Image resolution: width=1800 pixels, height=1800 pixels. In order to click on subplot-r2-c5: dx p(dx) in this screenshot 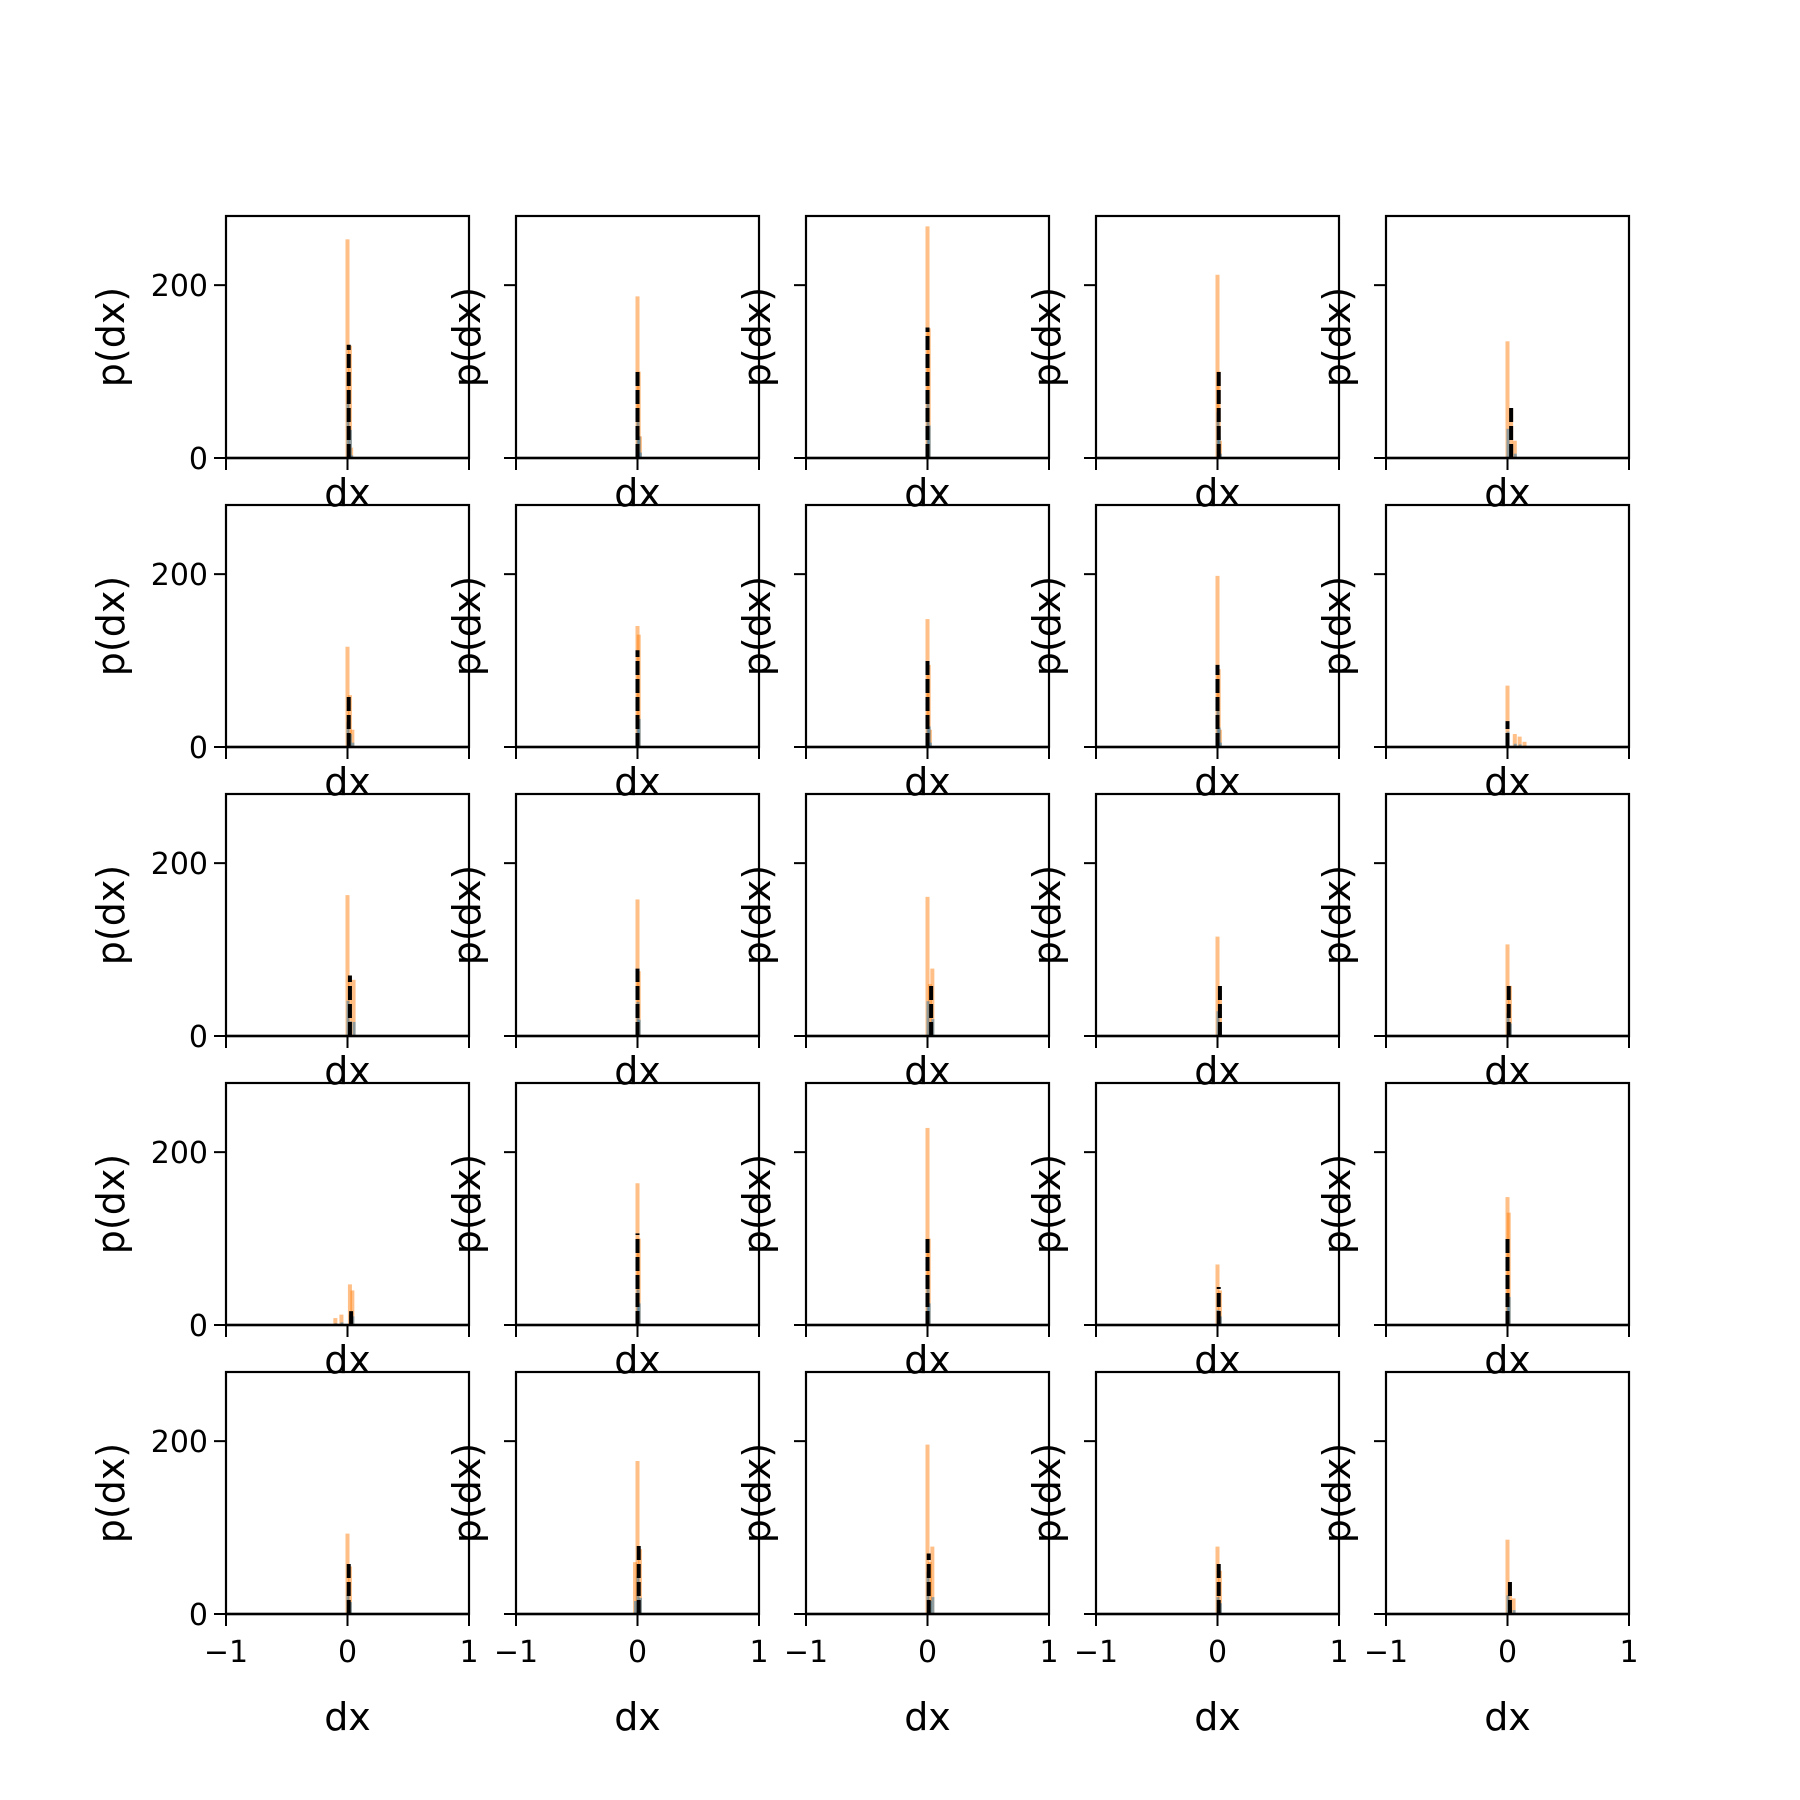, I will do `click(1473, 653)`.